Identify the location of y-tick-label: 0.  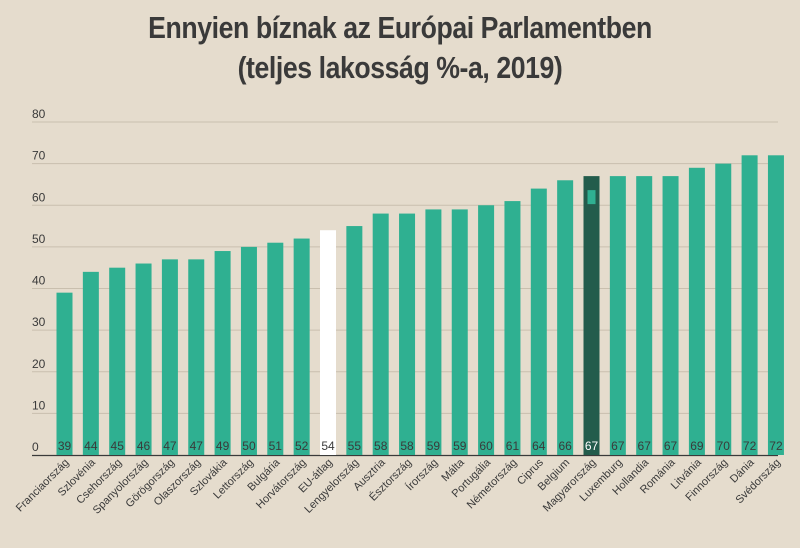
(35, 447).